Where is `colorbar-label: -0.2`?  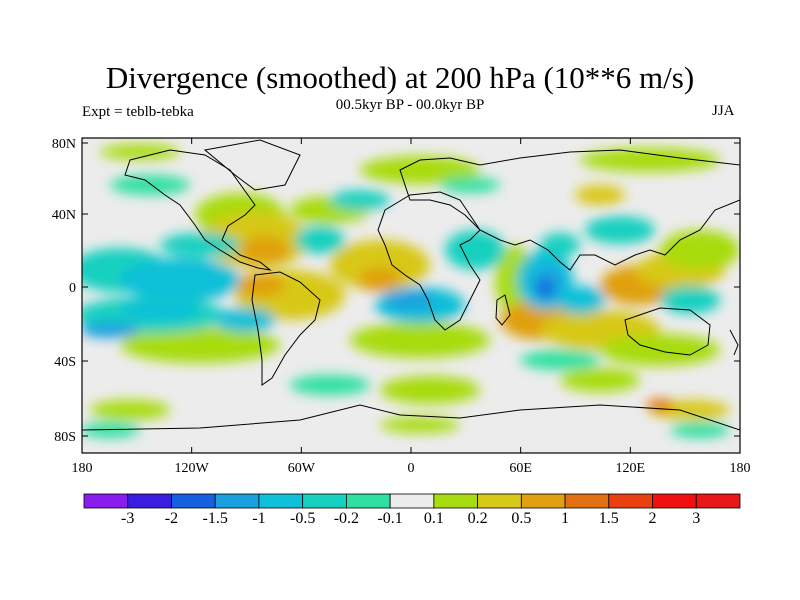 colorbar-label: -0.2 is located at coordinates (346, 518).